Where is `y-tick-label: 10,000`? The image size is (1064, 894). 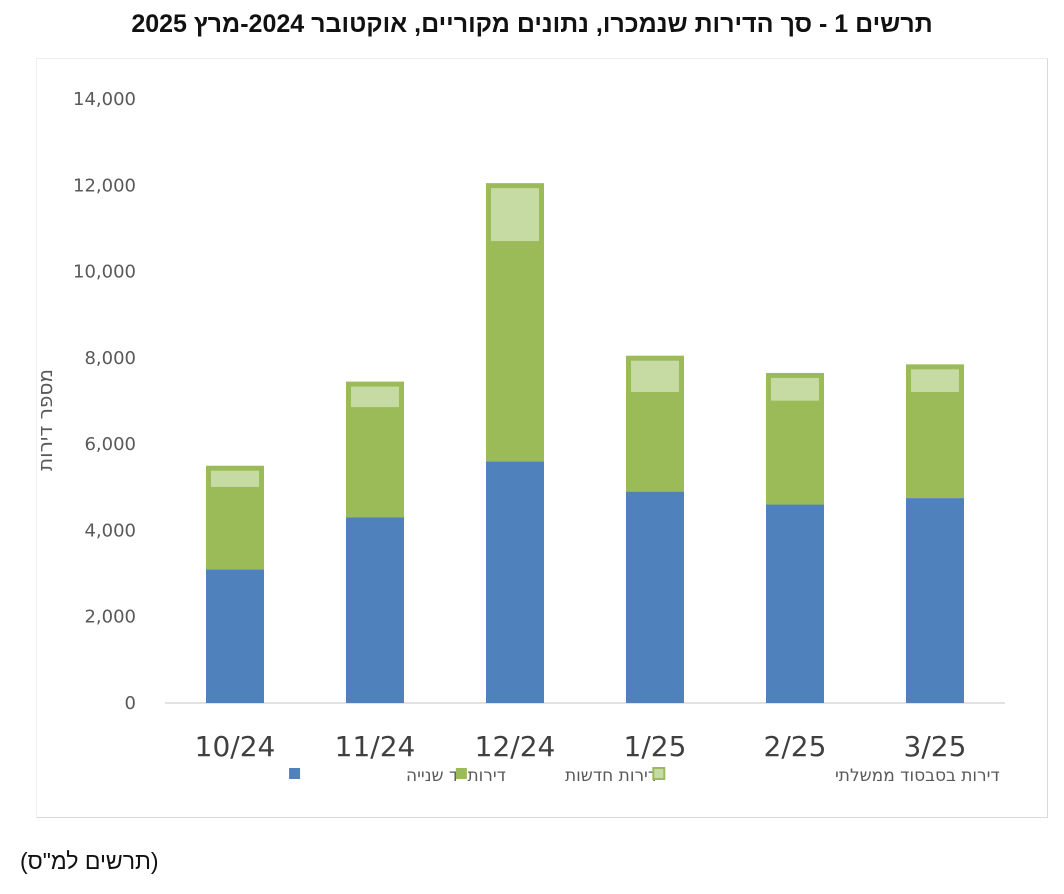
y-tick-label: 10,000 is located at coordinates (104, 272).